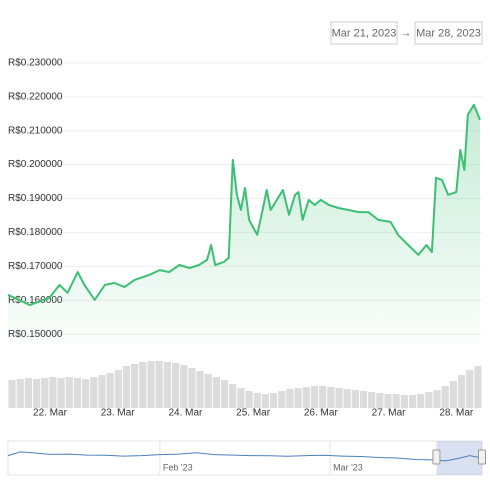 The image size is (490, 490). What do you see at coordinates (35, 96) in the screenshot?
I see `y-tick-label: R$0.220000` at bounding box center [35, 96].